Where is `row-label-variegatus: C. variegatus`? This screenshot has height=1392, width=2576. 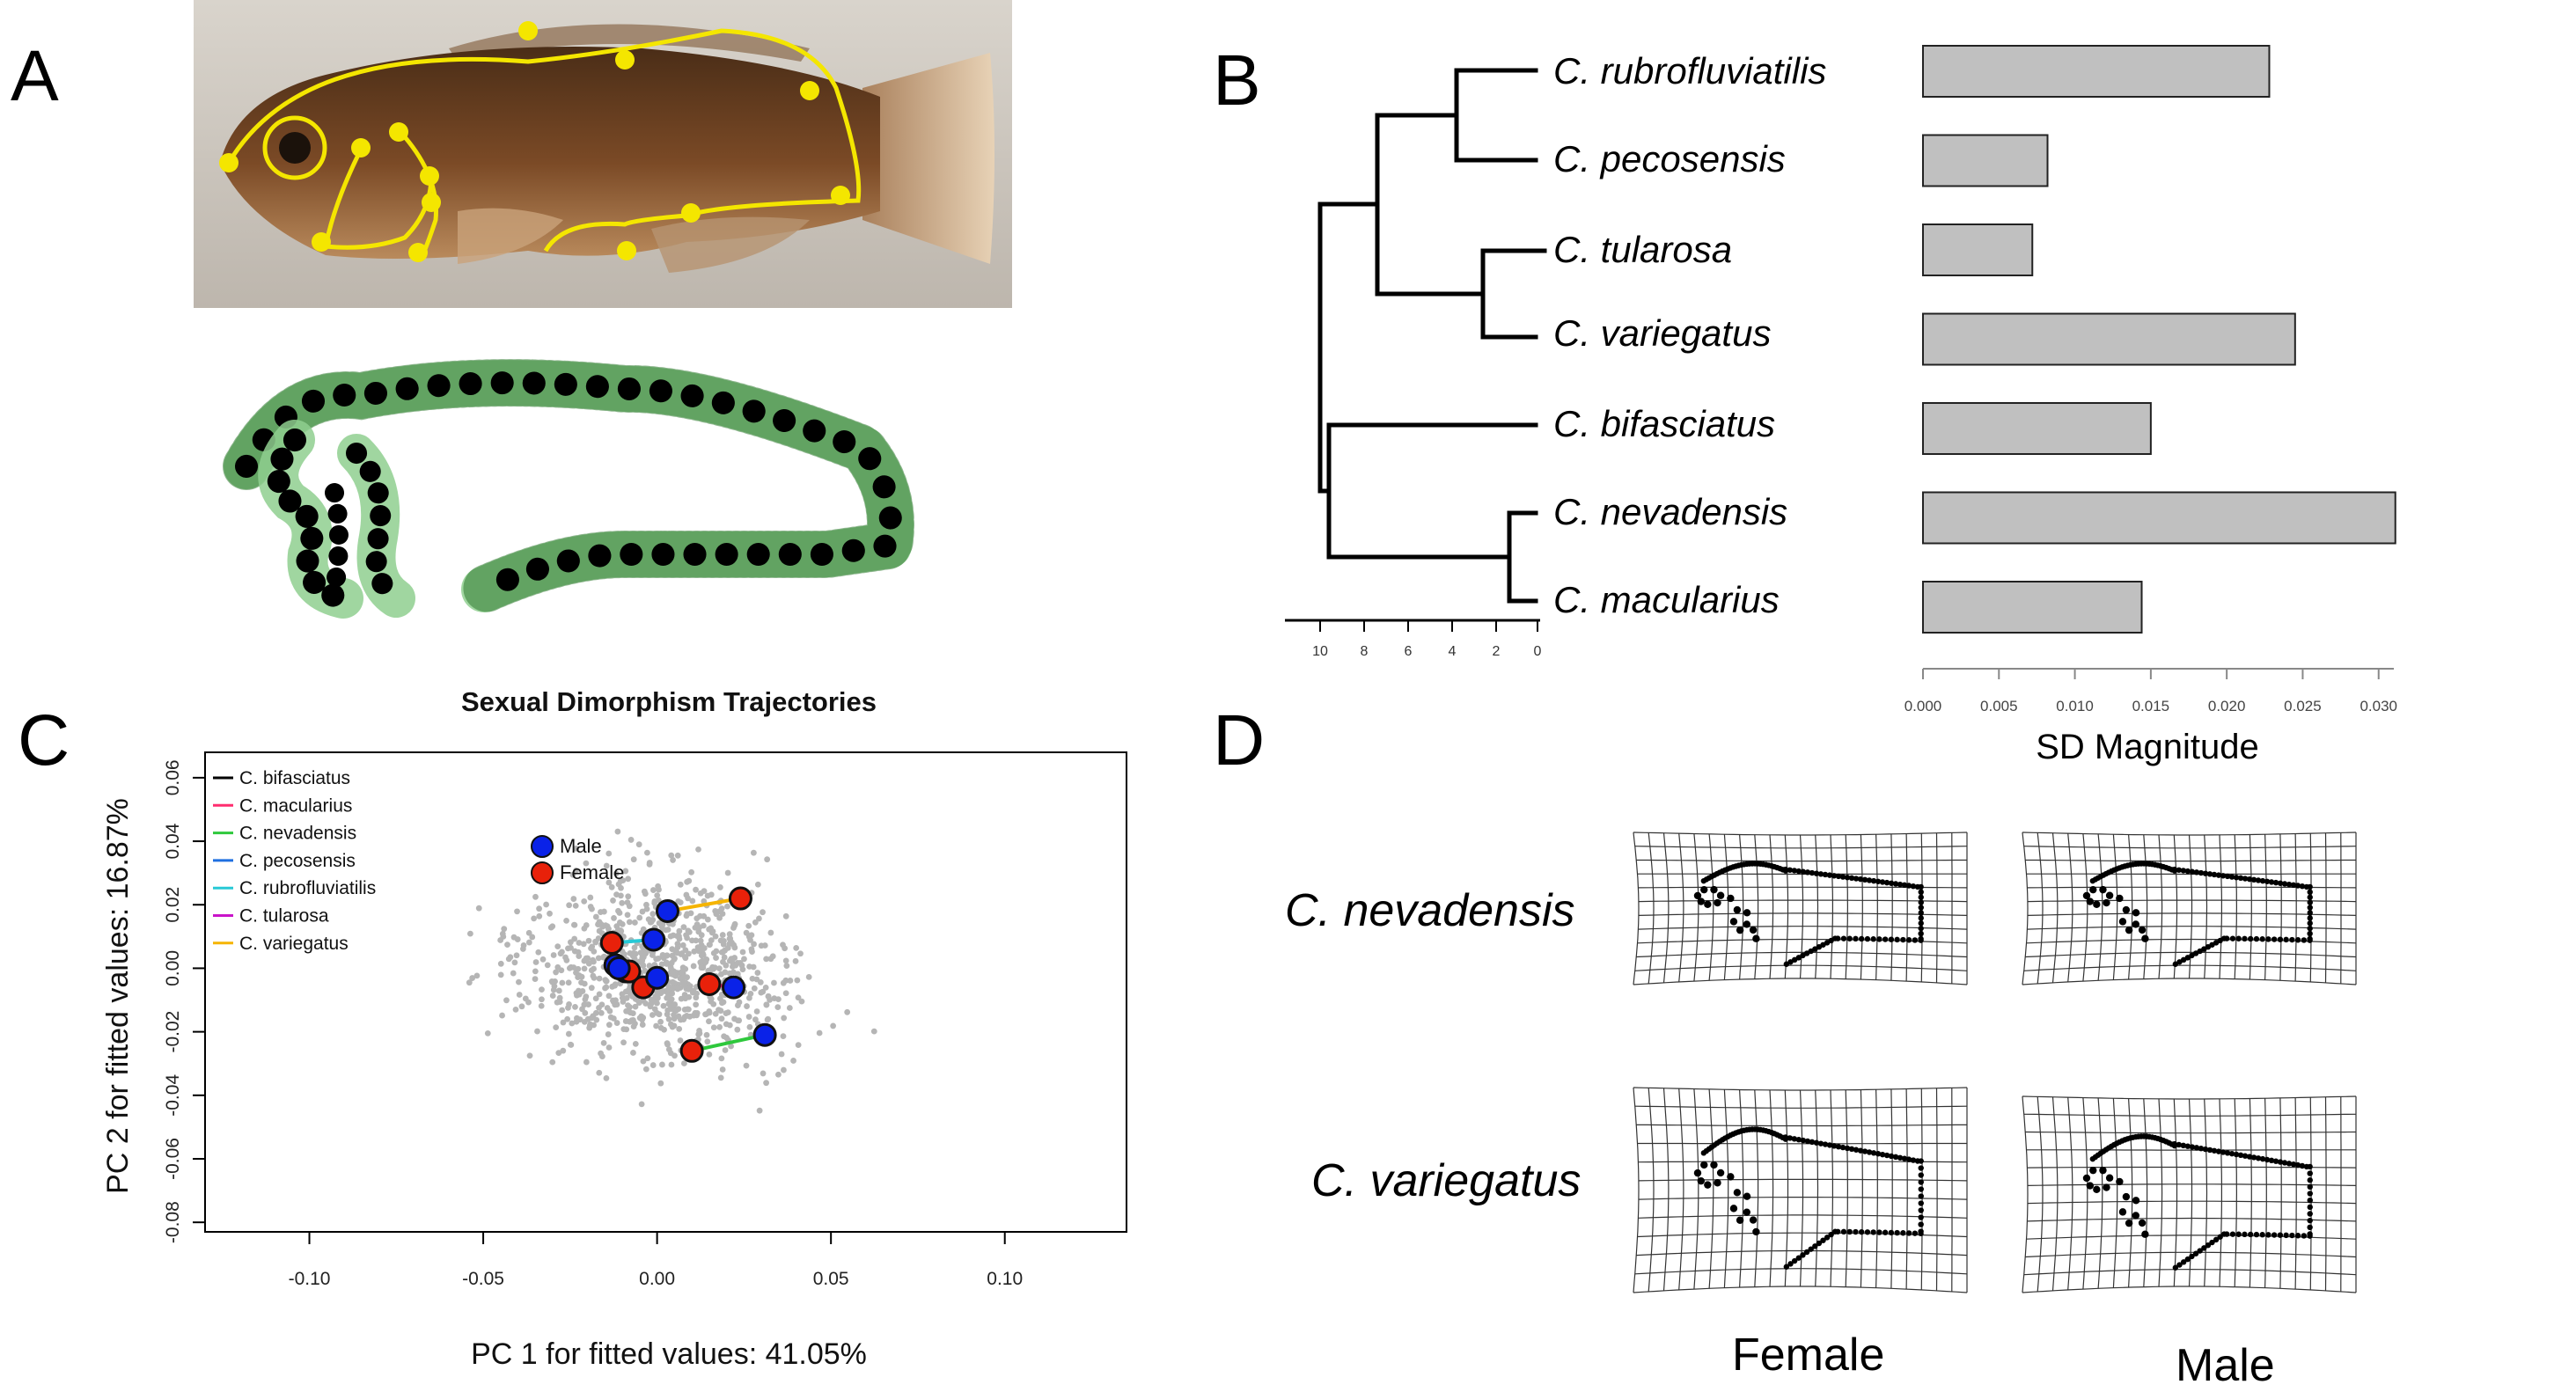 row-label-variegatus: C. variegatus is located at coordinates (1446, 1180).